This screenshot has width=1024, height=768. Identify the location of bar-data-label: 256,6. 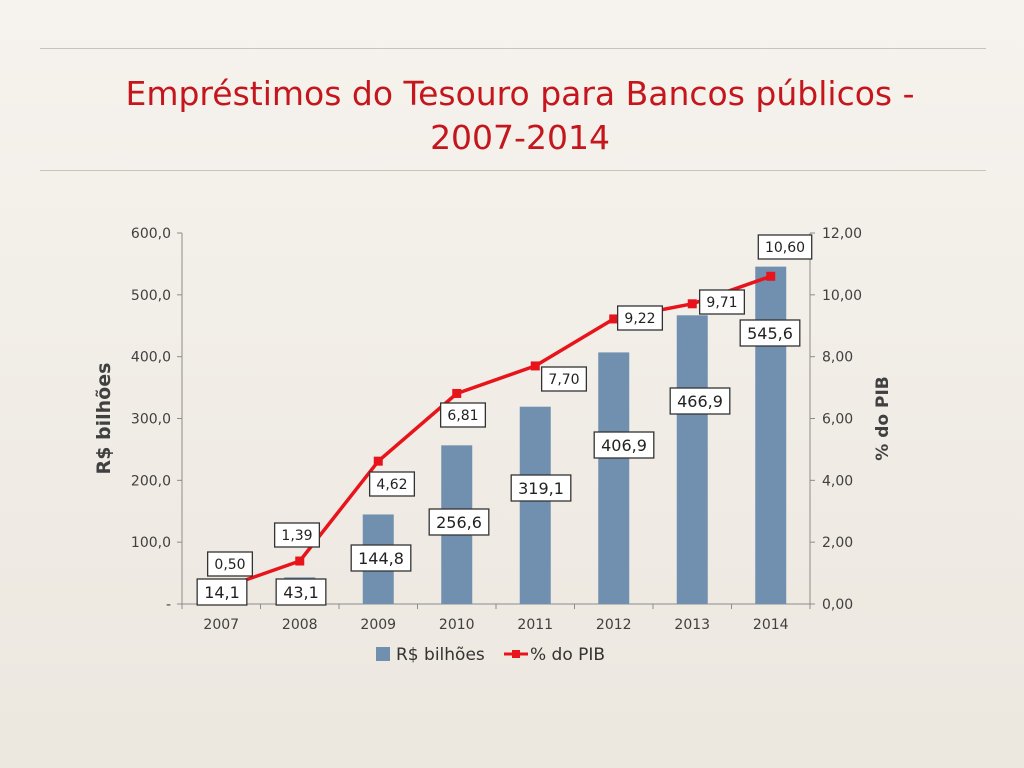
(459, 522).